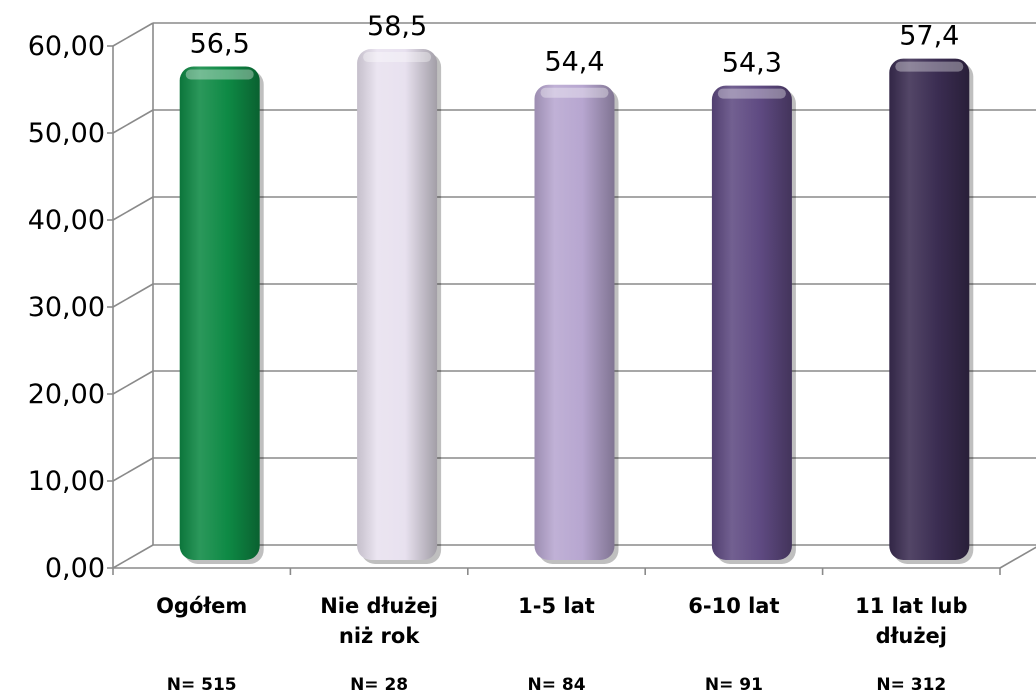 Image resolution: width=1036 pixels, height=694 pixels. Describe the element at coordinates (929, 36) in the screenshot. I see `data-label: 57,4` at that location.